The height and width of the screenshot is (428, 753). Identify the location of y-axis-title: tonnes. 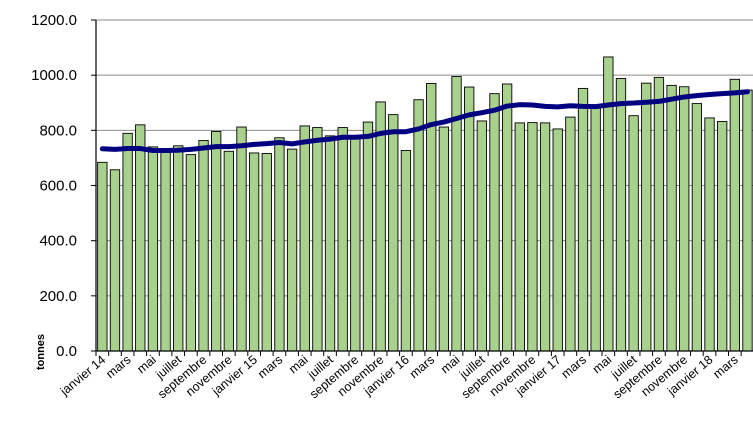
(41, 352).